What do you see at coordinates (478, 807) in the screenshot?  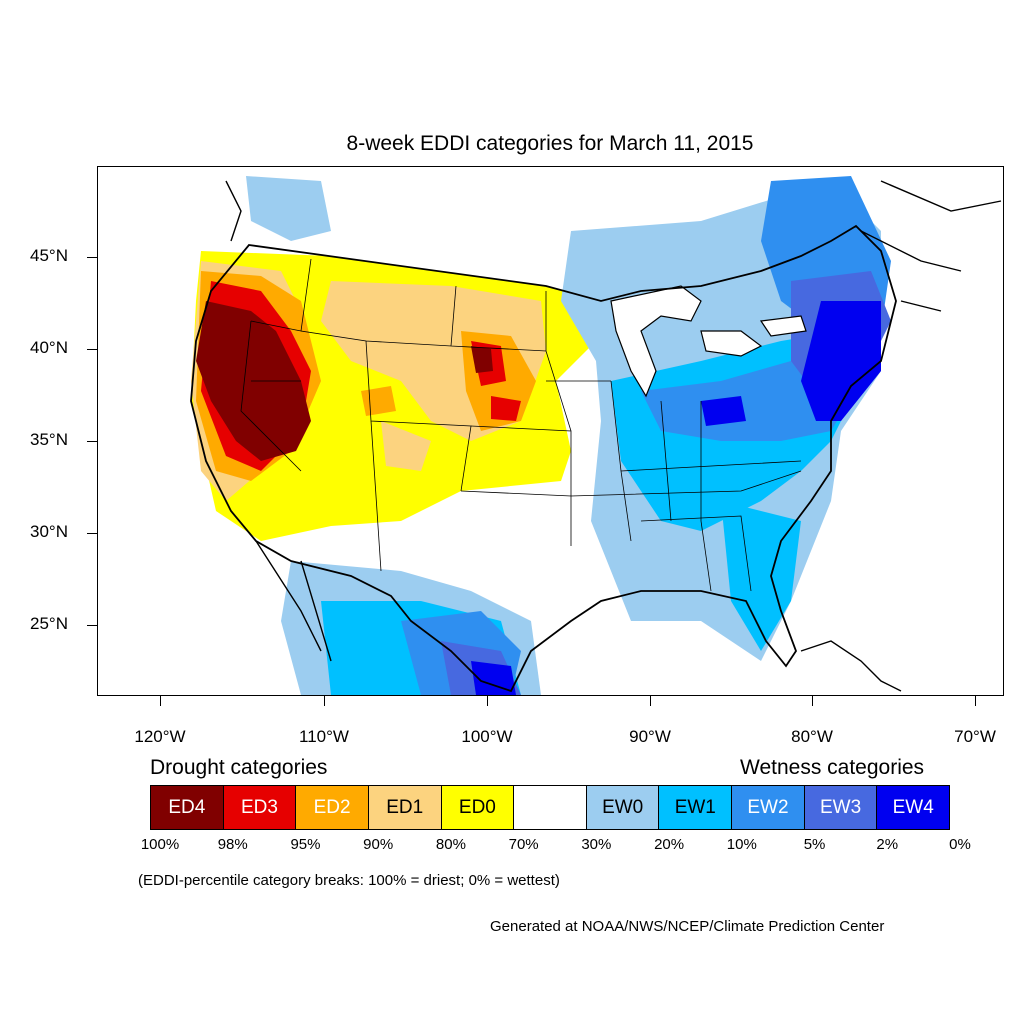 I see `legend-swatch-ed0: ED0` at bounding box center [478, 807].